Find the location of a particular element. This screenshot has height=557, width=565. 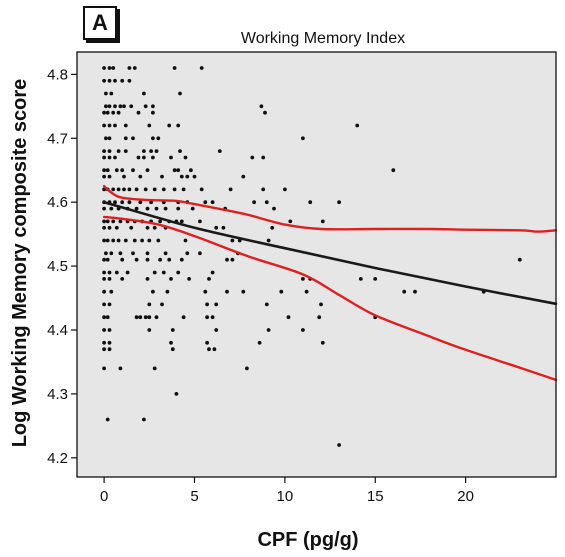

y-axis-label: Log Working Memory composite score is located at coordinates (20, 263).